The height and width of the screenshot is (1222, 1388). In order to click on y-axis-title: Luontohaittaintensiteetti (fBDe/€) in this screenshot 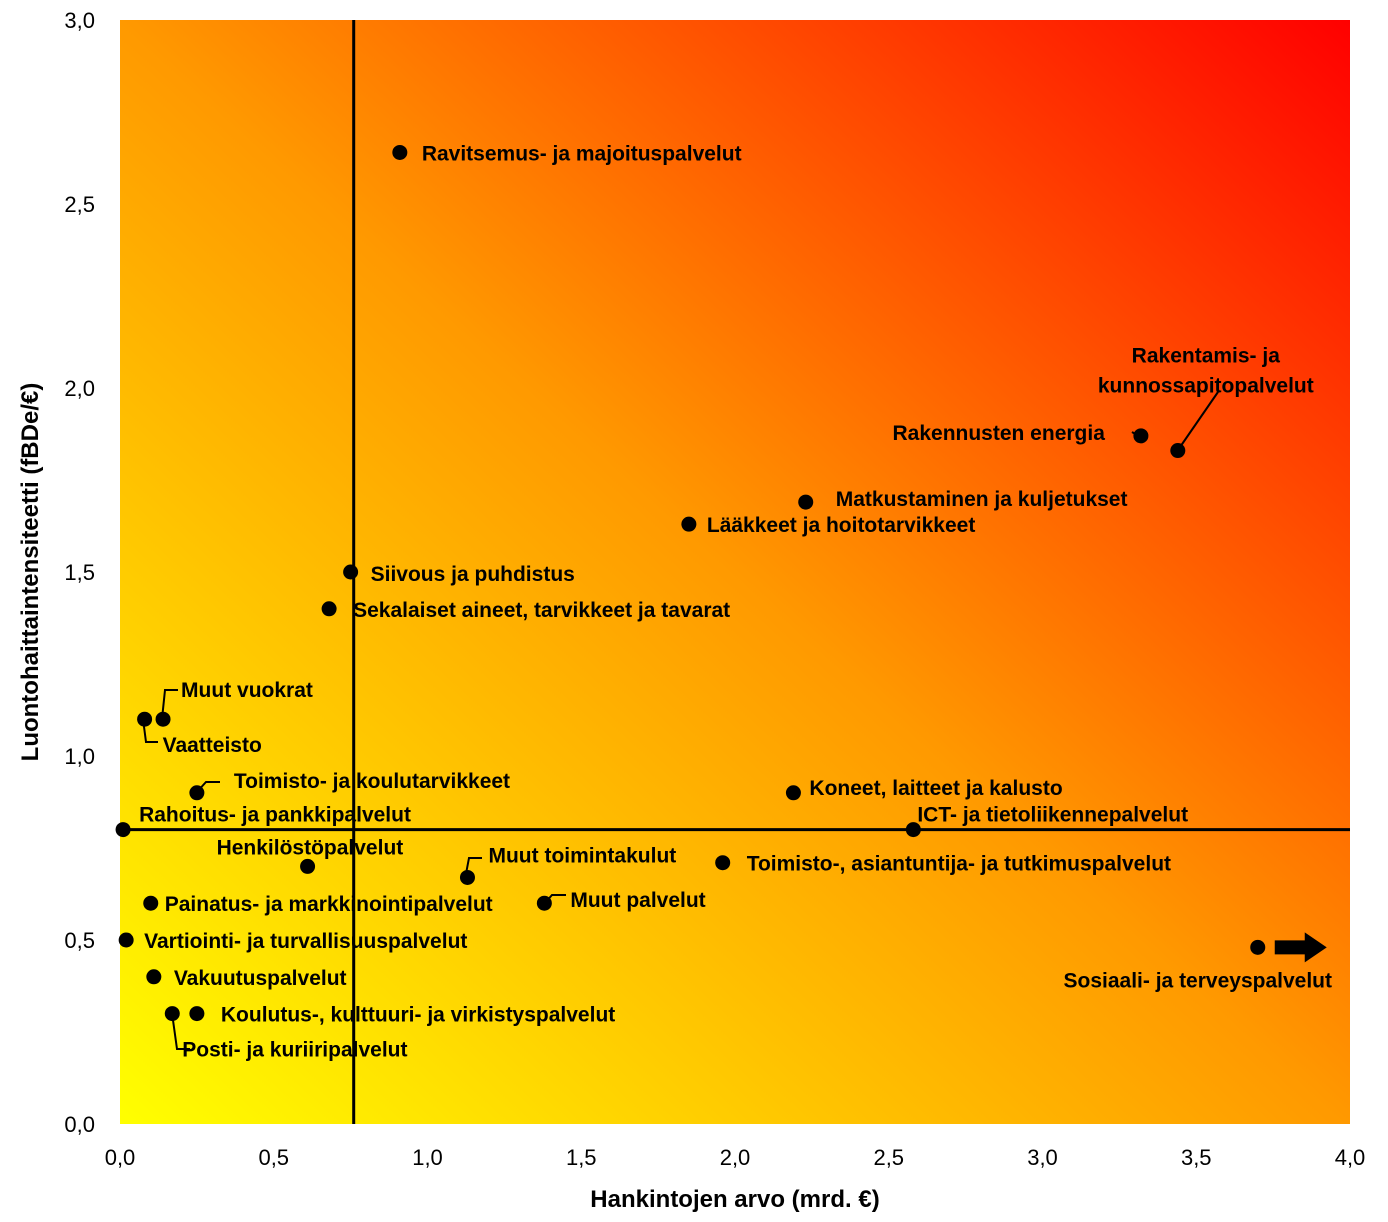, I will do `click(30, 572)`.